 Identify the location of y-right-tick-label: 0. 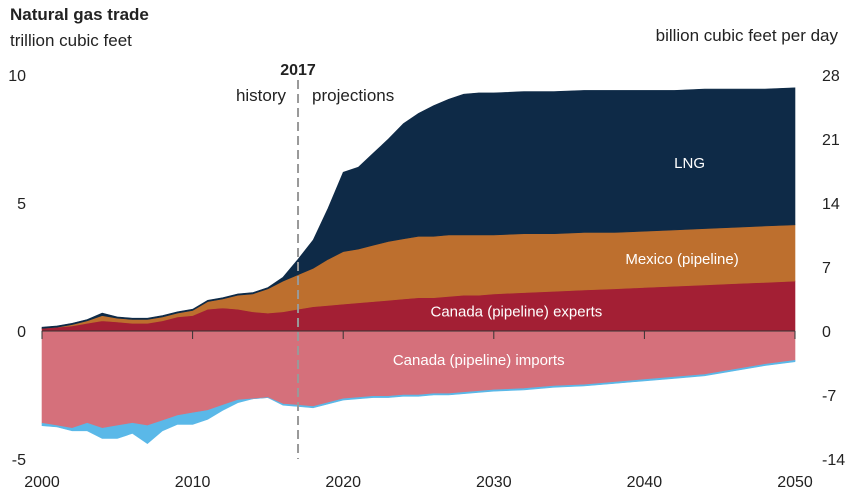
(826, 332).